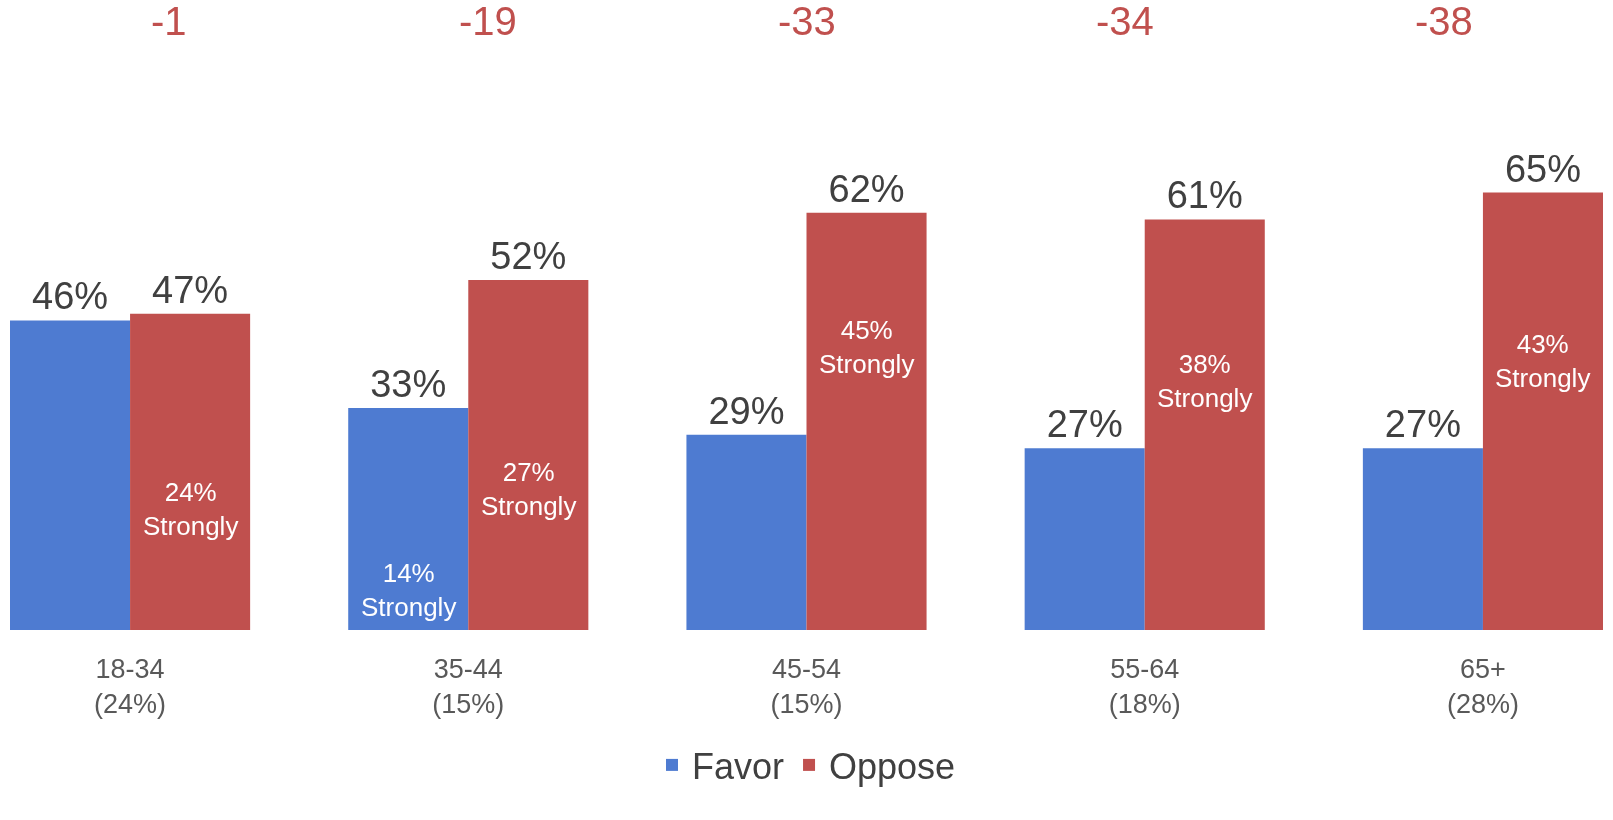 The width and height of the screenshot is (1613, 820). I want to click on x-tick-label: 18-34 (24%), so click(130, 687).